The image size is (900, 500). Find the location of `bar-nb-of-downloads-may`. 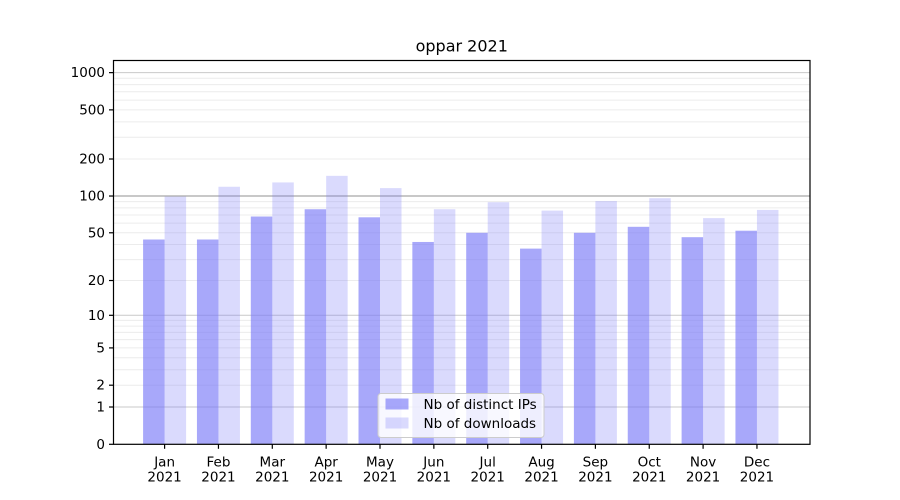

bar-nb-of-downloads-may is located at coordinates (391, 316).